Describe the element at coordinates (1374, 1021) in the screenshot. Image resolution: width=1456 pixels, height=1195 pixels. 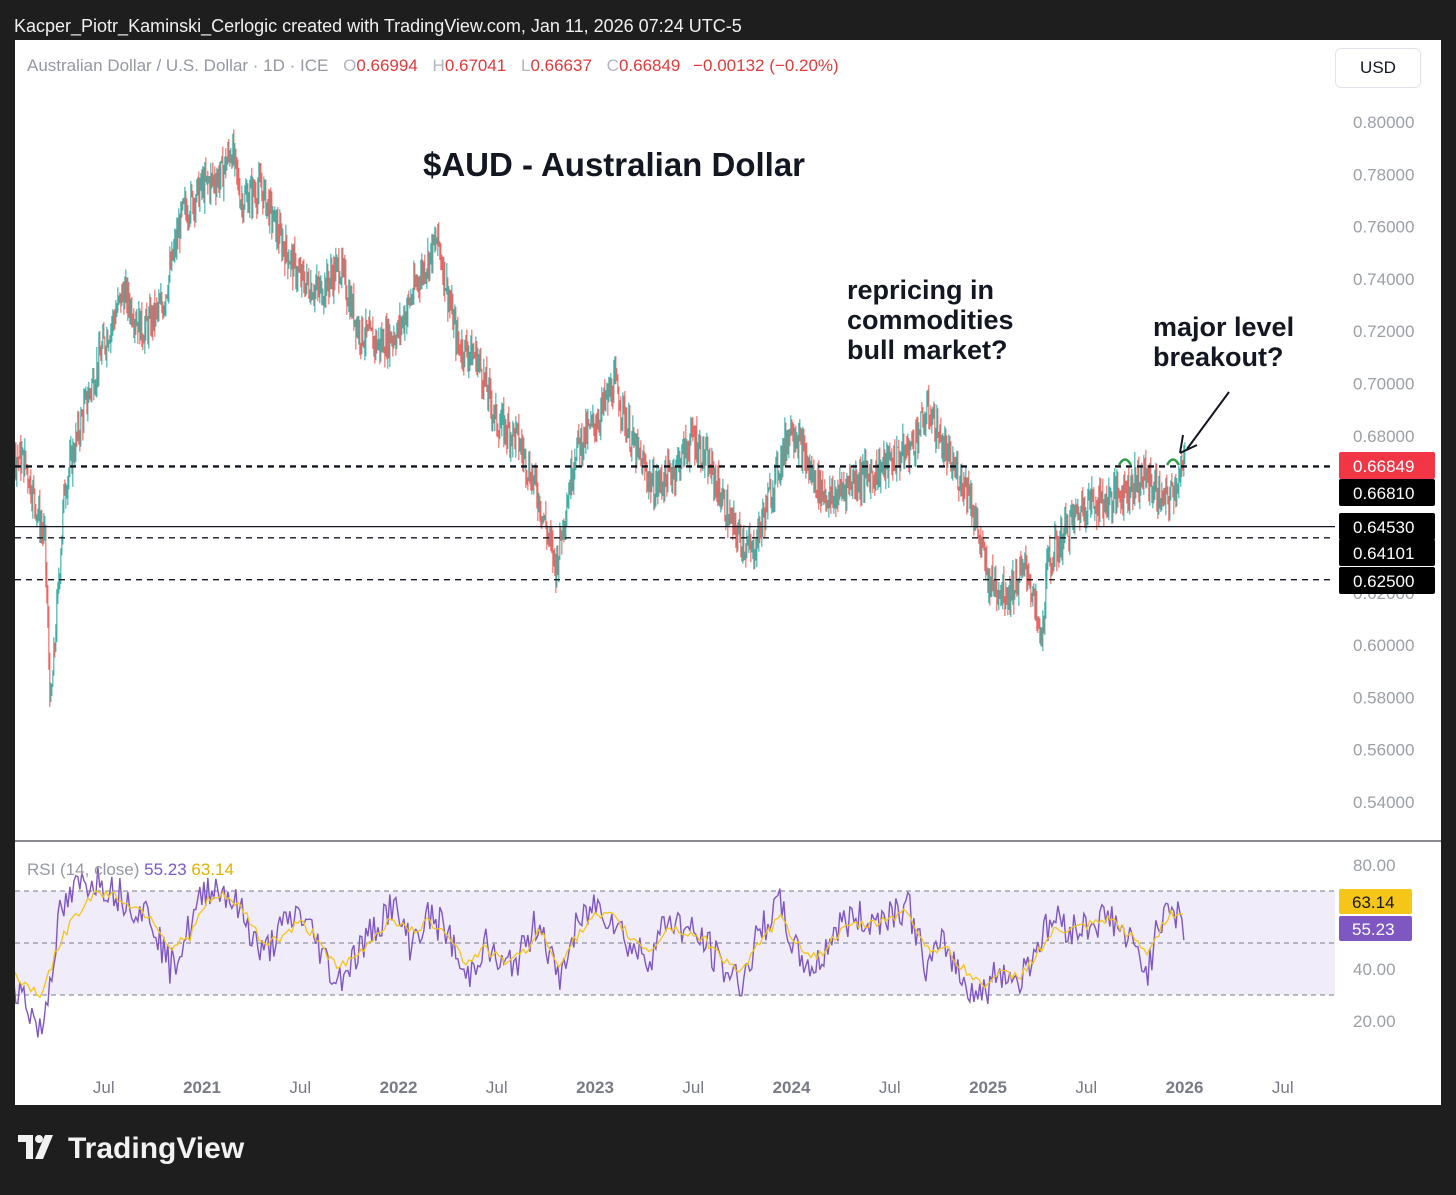
I see `rsi-axis-label: 20.00` at that location.